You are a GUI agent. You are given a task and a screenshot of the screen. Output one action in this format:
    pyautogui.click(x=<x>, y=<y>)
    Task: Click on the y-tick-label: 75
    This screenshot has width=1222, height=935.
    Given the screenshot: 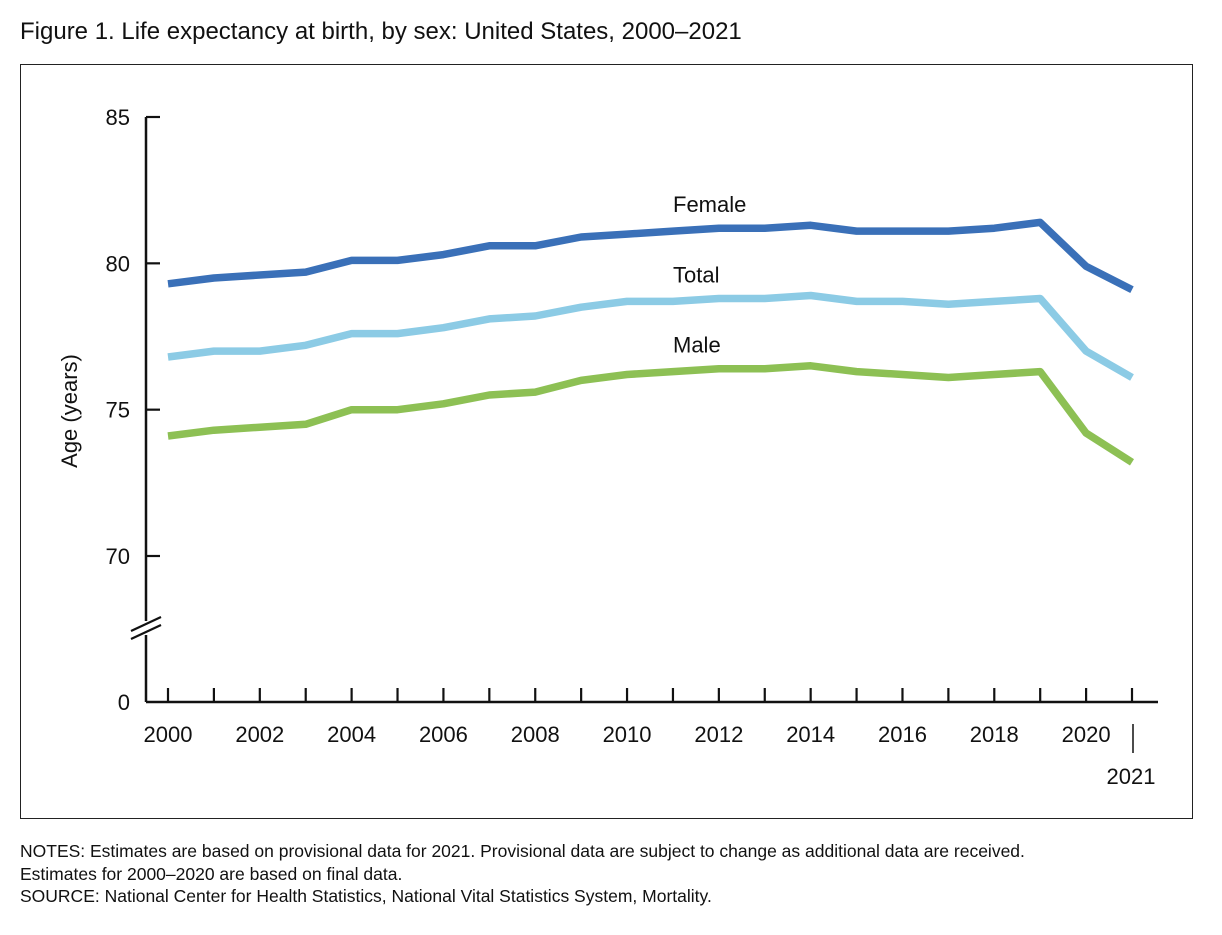 What is the action you would take?
    pyautogui.click(x=118, y=410)
    